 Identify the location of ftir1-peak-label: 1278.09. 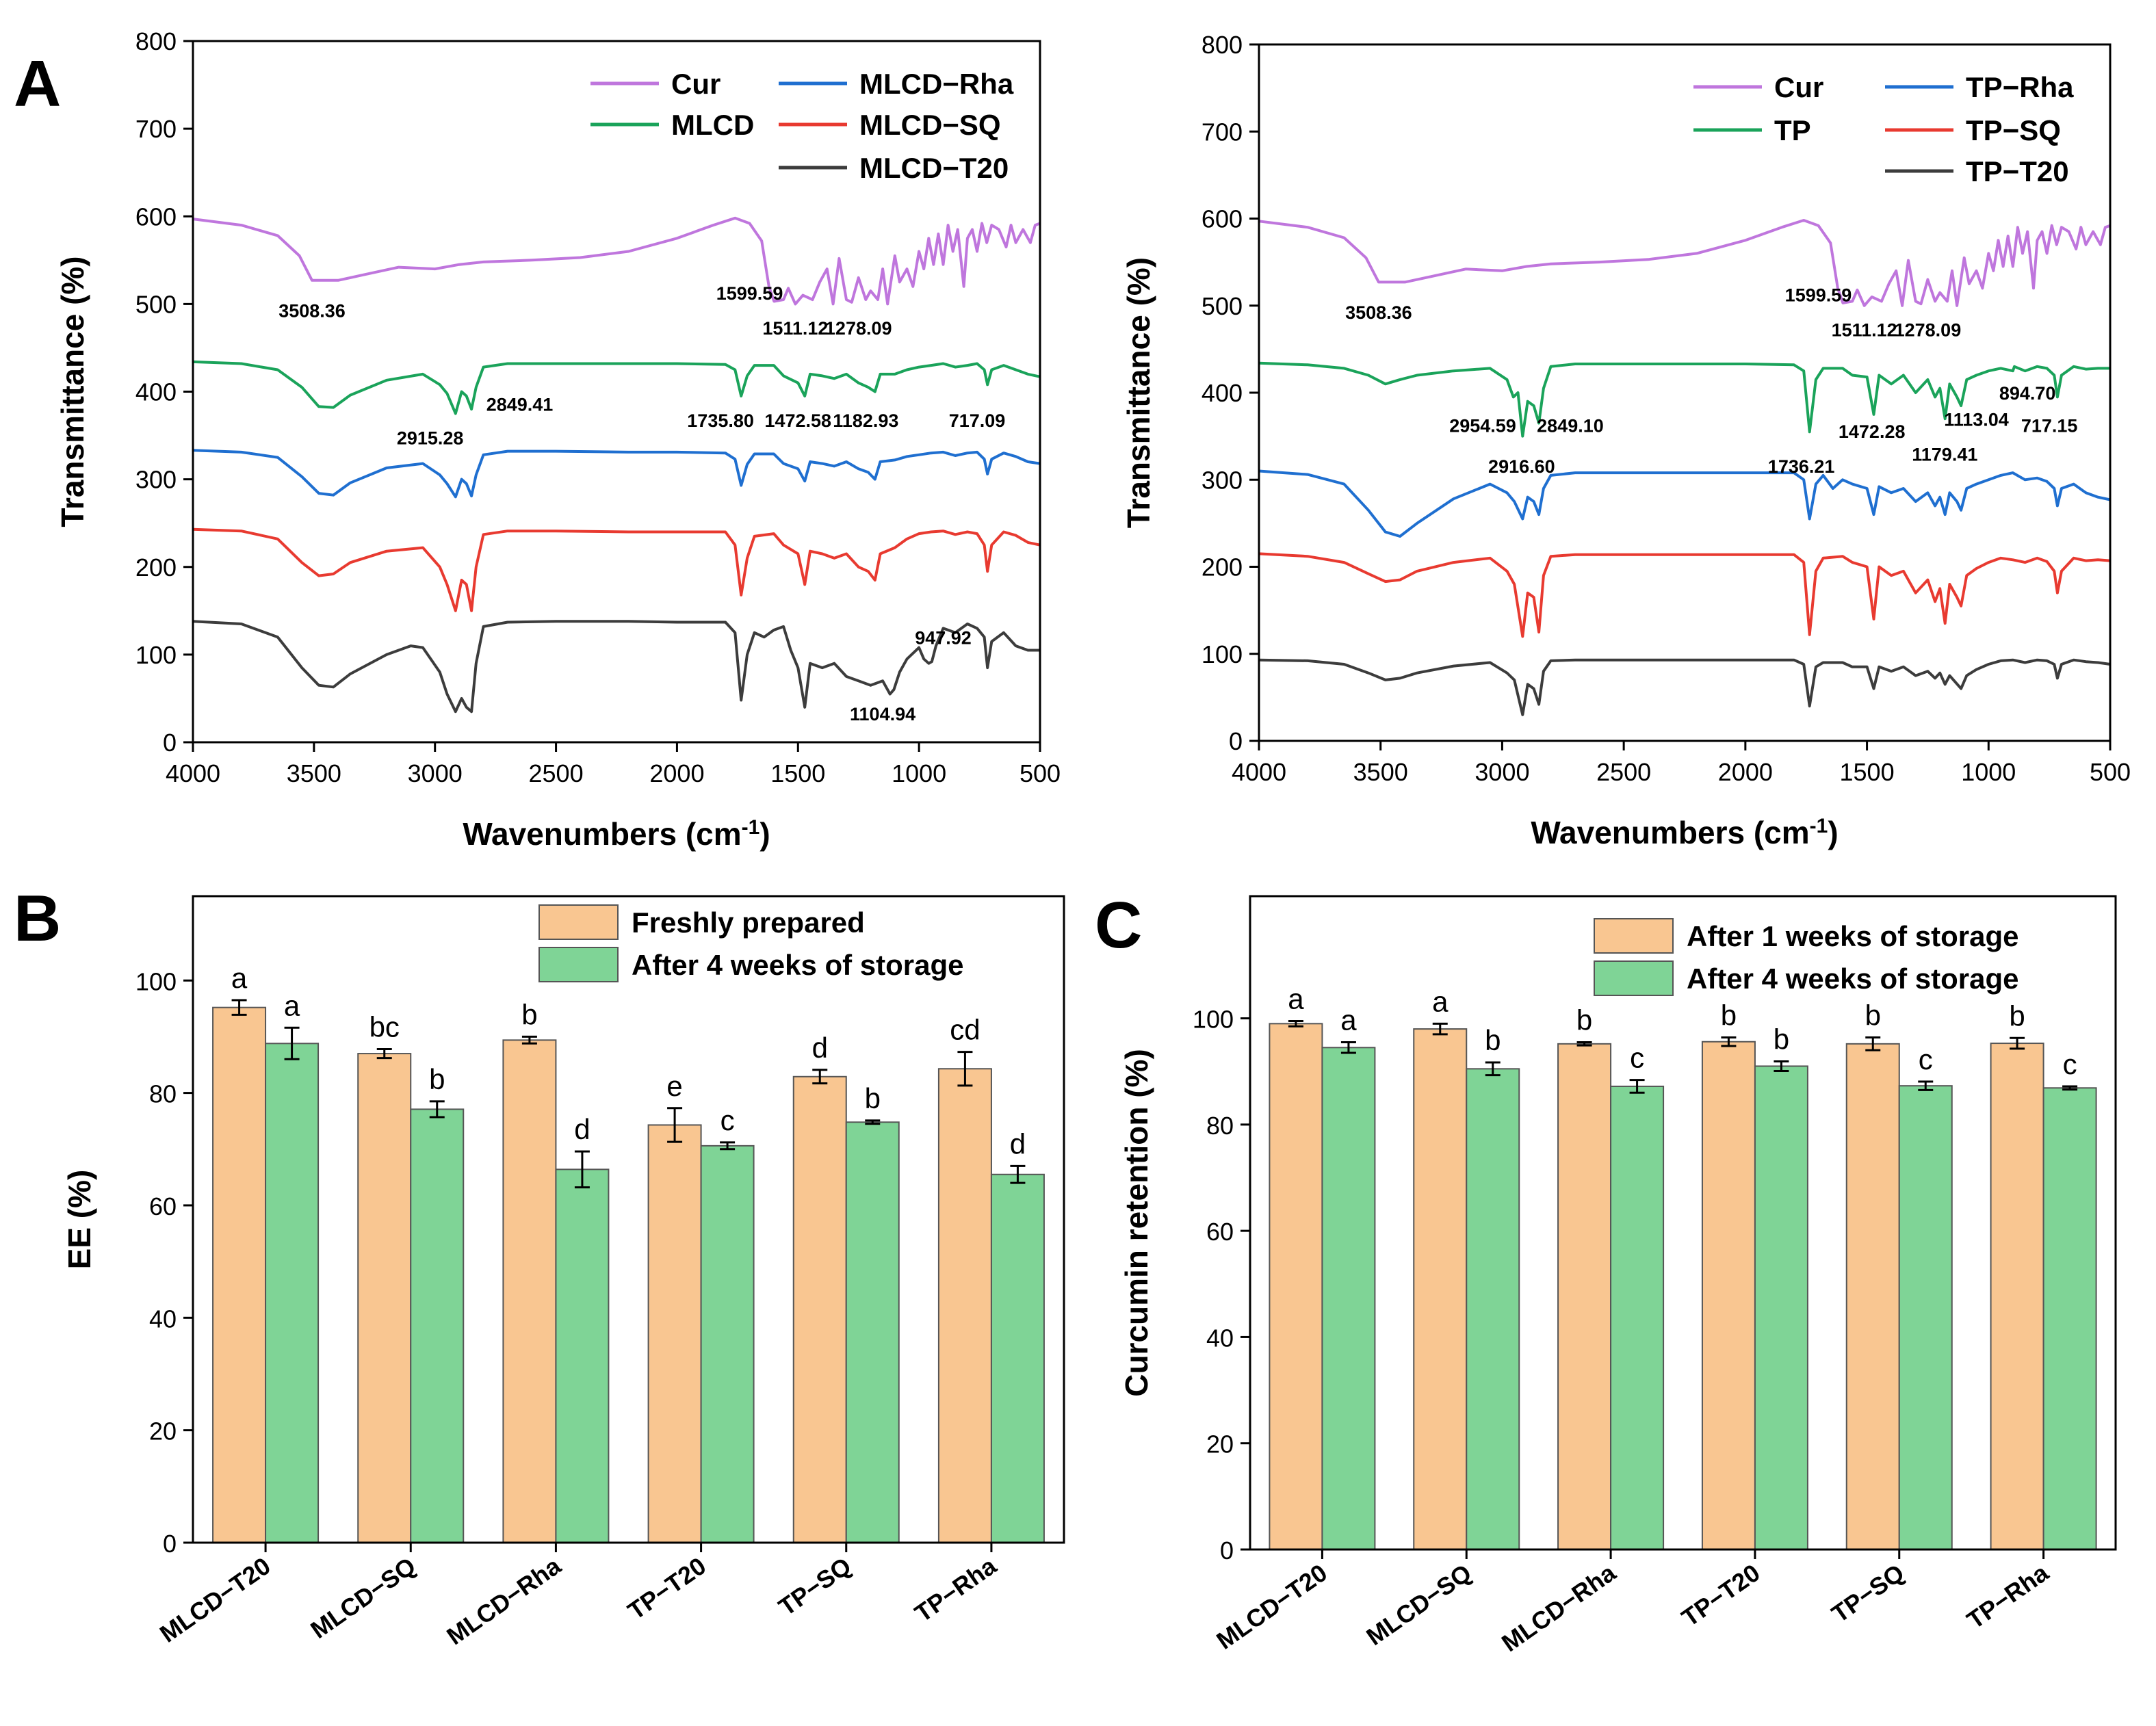
(858, 329).